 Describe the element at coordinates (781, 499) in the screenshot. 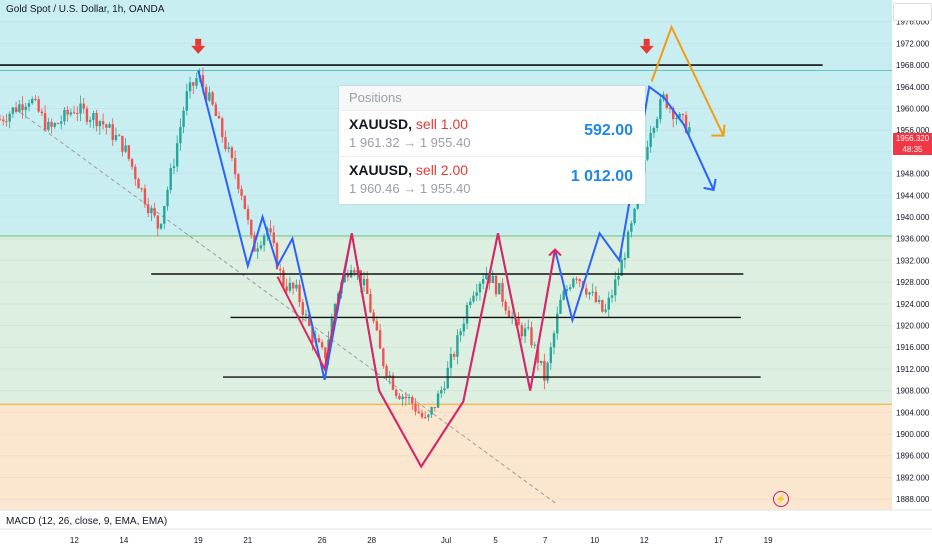

I see `lightning-icon: ⚡` at that location.